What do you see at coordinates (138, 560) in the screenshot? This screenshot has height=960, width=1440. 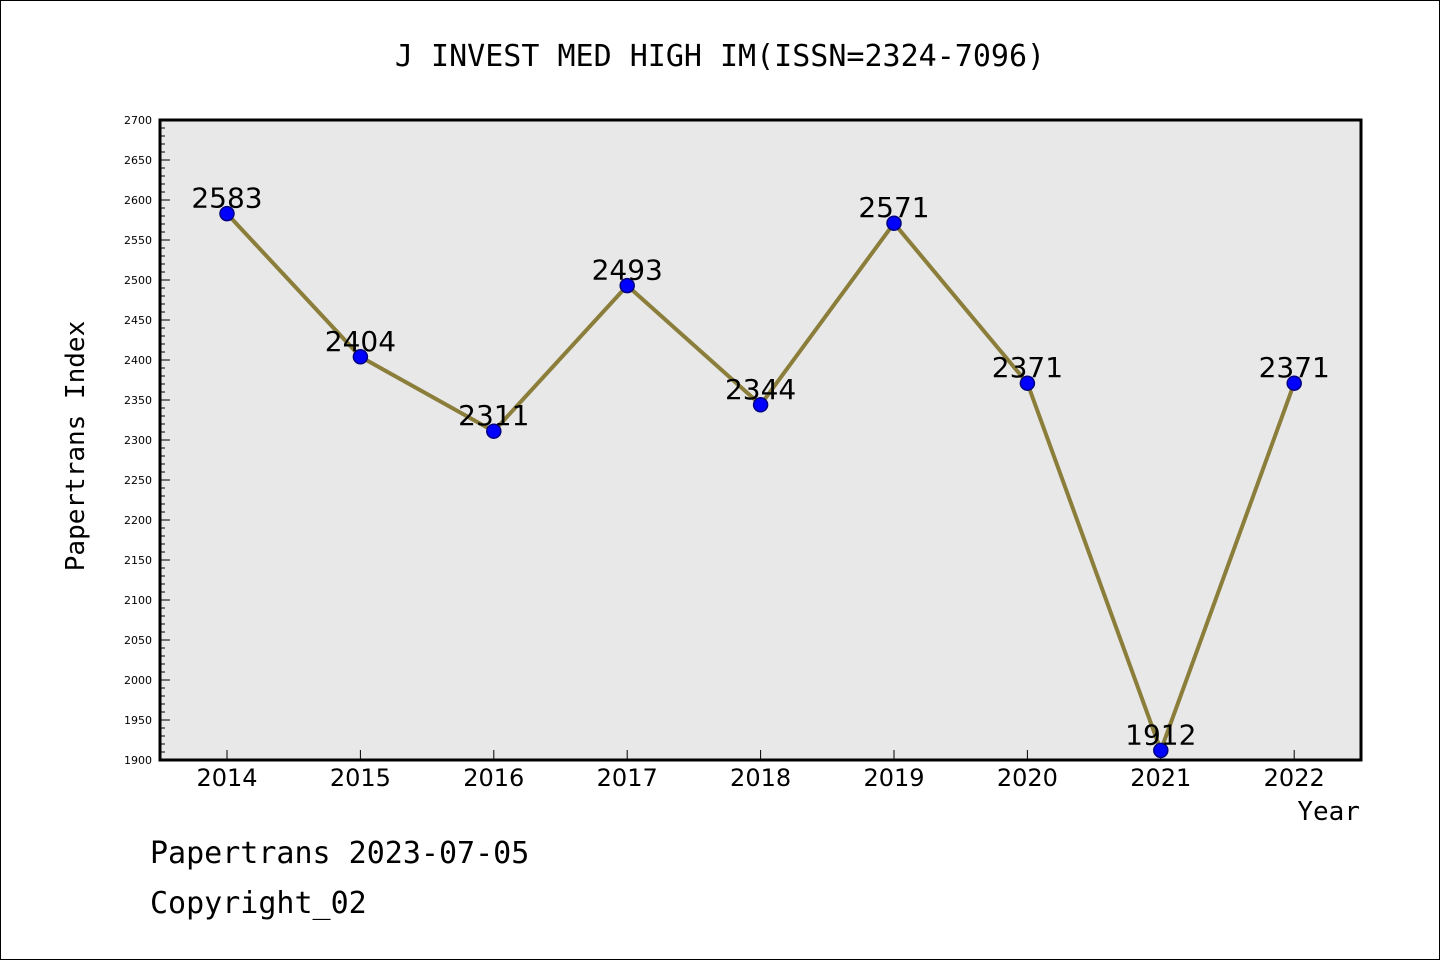 I see `y-tick-label: 2150` at bounding box center [138, 560].